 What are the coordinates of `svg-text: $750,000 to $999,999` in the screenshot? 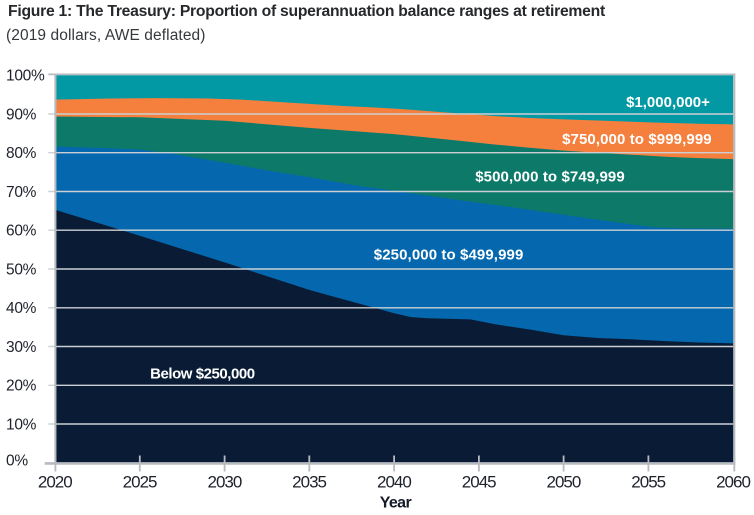 It's located at (637, 139).